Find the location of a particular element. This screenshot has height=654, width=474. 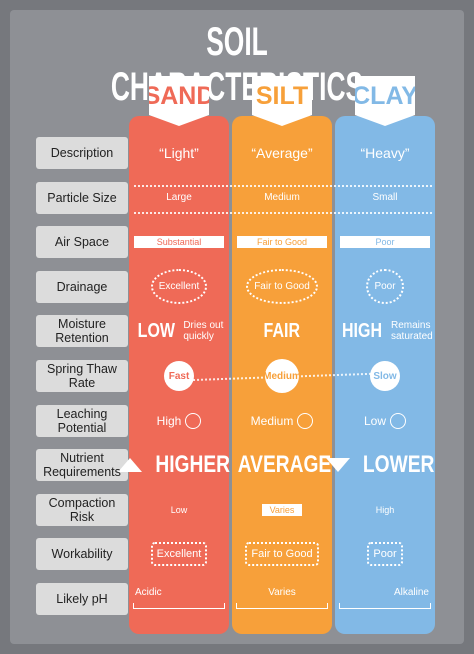

cell-text: “Average” is located at coordinates (282, 153).